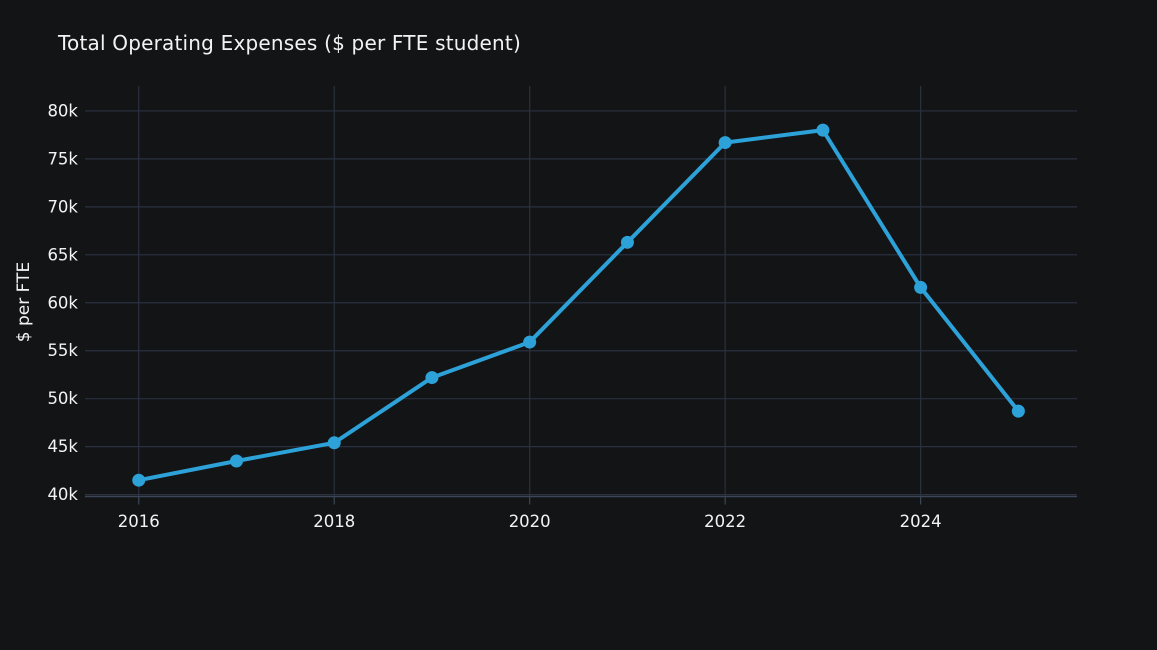 This screenshot has width=1157, height=650. Describe the element at coordinates (62, 494) in the screenshot. I see `y-tick-label: 40k` at that location.